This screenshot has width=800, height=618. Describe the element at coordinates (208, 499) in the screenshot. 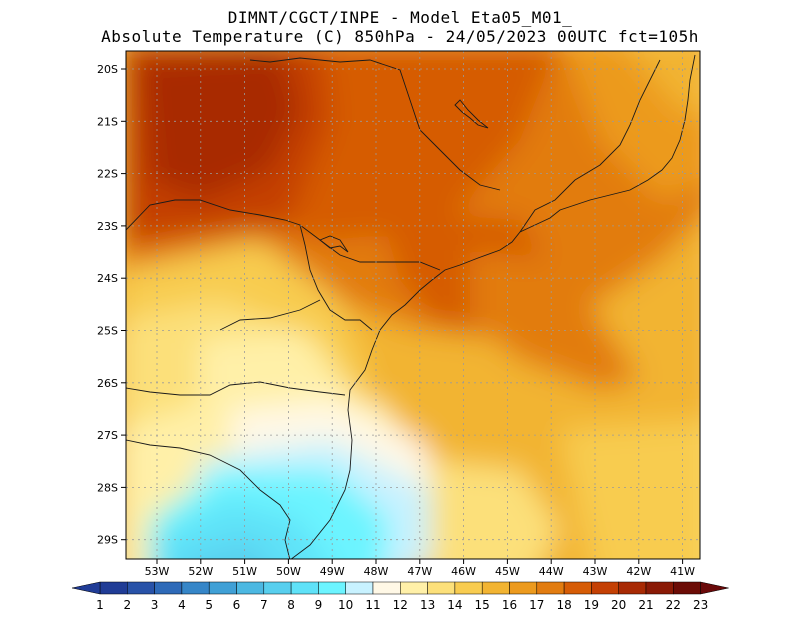

I see `state-border-rs` at that location.